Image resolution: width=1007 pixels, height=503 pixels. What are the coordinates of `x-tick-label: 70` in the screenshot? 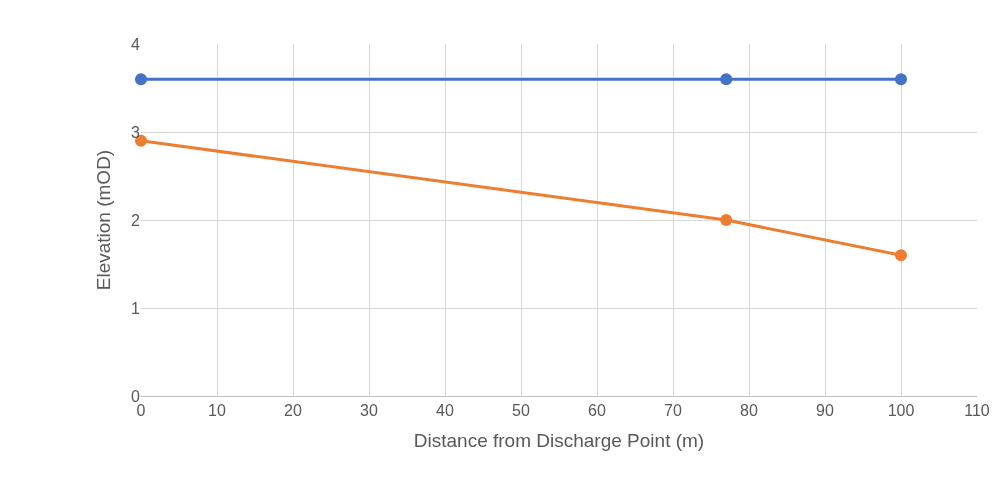 It's located at (673, 411).